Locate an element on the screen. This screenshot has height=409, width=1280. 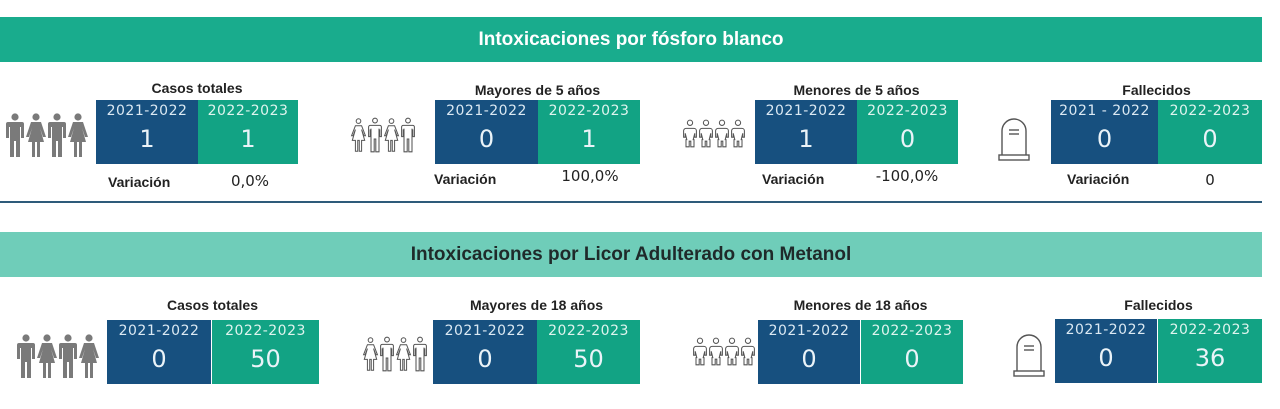
prev-period-cell: 2021 - 2022 0 is located at coordinates (1104, 132).